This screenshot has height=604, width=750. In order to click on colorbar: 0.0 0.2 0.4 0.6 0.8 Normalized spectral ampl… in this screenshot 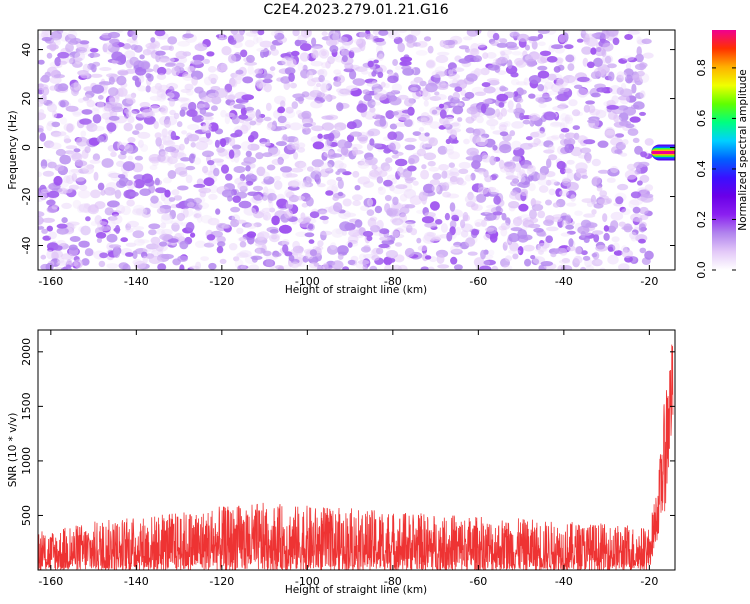, I will do `click(722, 154)`.